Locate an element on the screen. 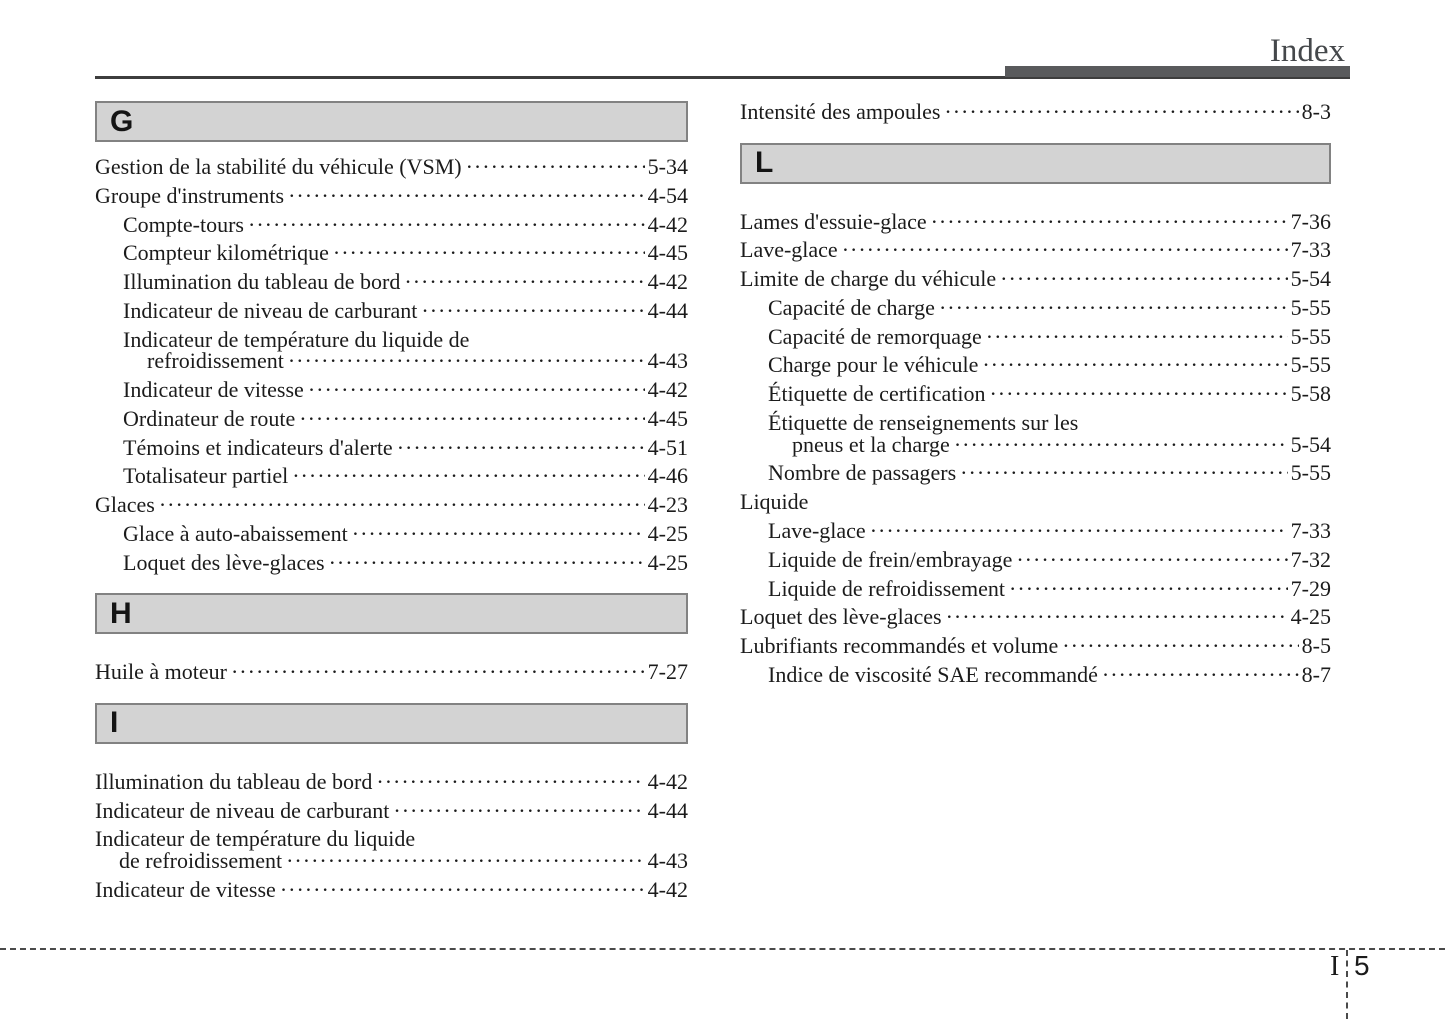  index-entry-line: Groupe d'instruments 4-54 is located at coordinates (391, 196).